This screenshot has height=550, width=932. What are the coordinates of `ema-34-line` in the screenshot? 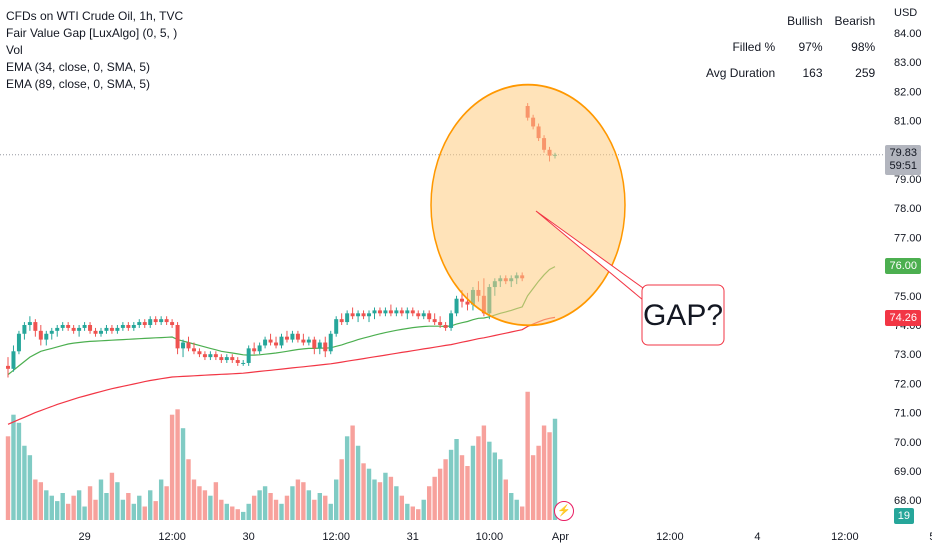 It's located at (281, 321).